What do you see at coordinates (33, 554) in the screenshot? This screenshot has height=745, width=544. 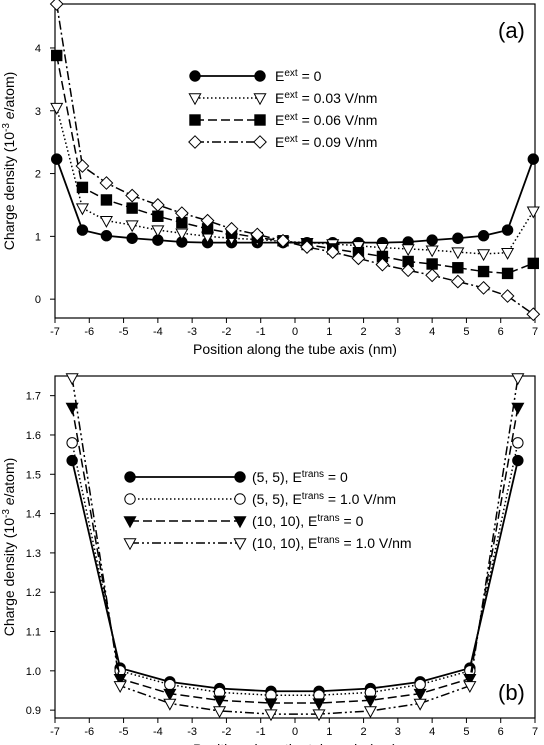 I see `y-tick-label: 1.3` at bounding box center [33, 554].